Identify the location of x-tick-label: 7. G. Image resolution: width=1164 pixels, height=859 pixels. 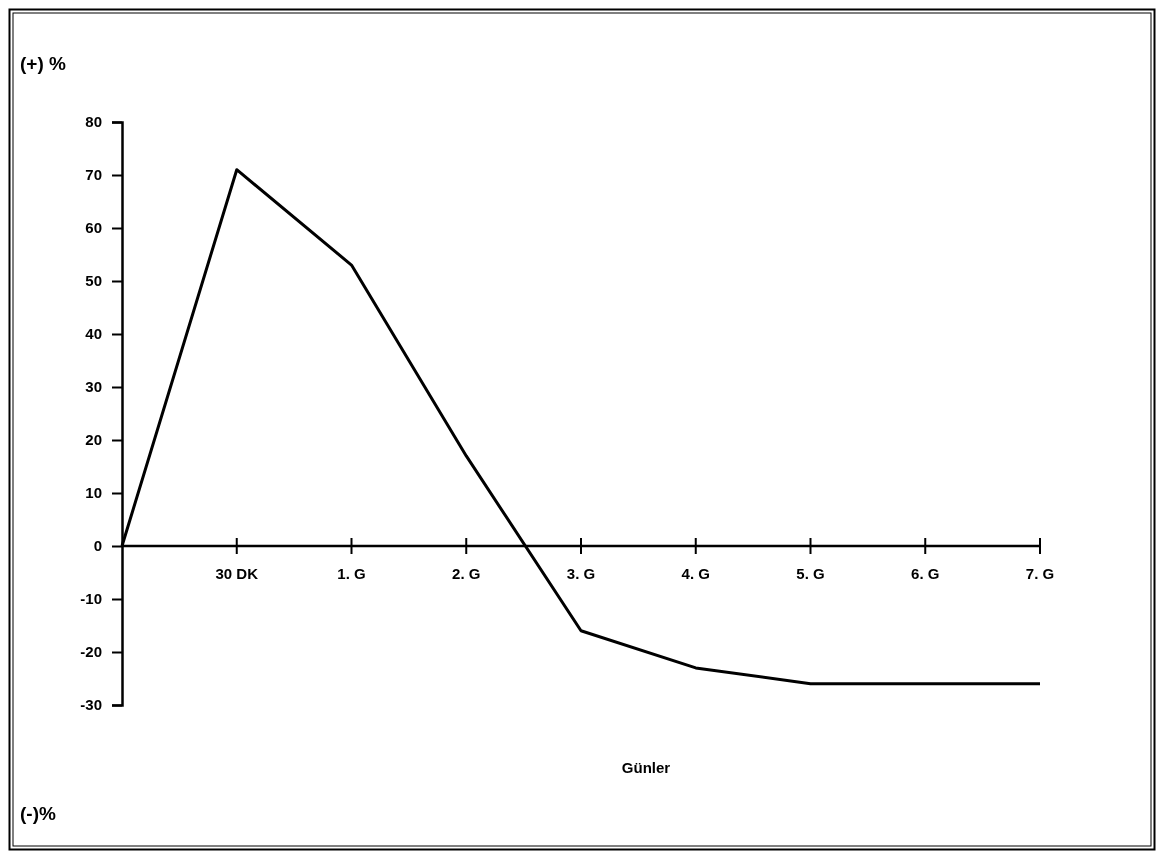
(1040, 573).